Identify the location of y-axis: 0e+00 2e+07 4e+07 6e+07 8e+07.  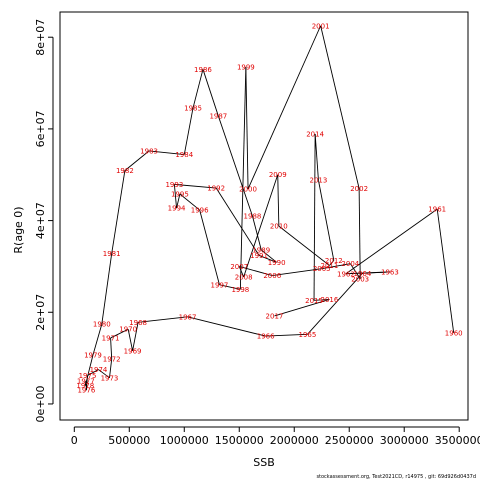
(44, 220).